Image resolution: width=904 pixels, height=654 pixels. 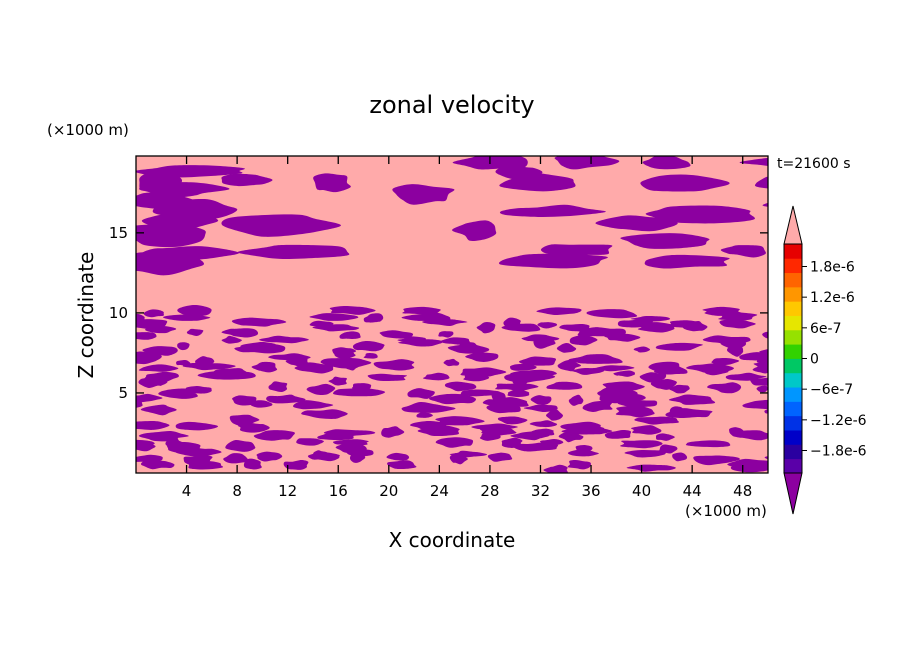 What do you see at coordinates (338, 491) in the screenshot?
I see `x-tick-label: 16` at bounding box center [338, 491].